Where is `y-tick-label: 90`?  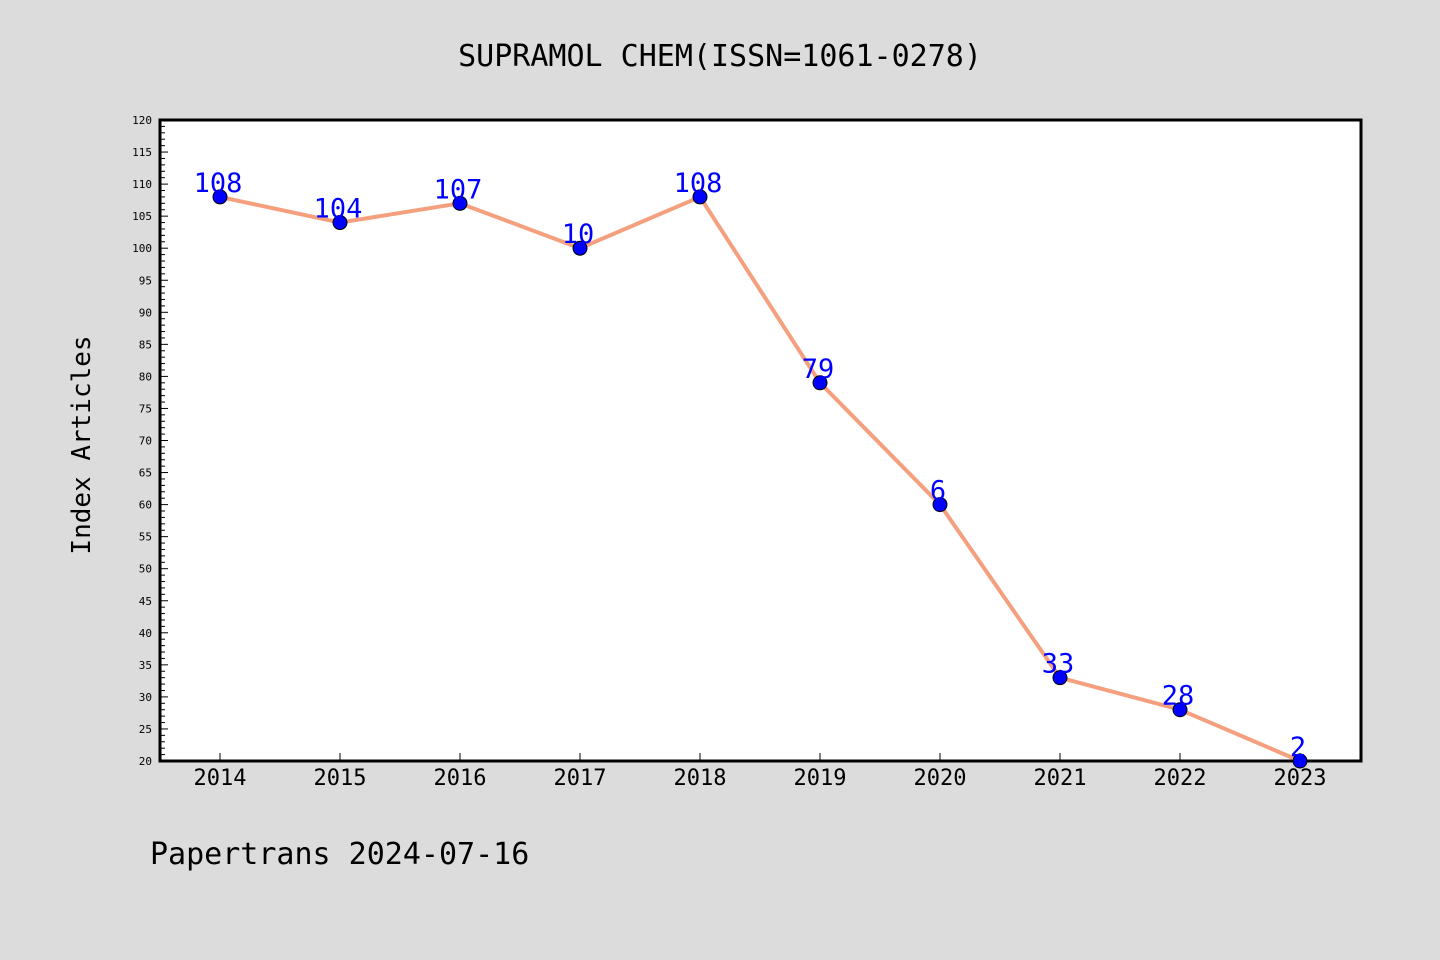 y-tick-label: 90 is located at coordinates (145, 312).